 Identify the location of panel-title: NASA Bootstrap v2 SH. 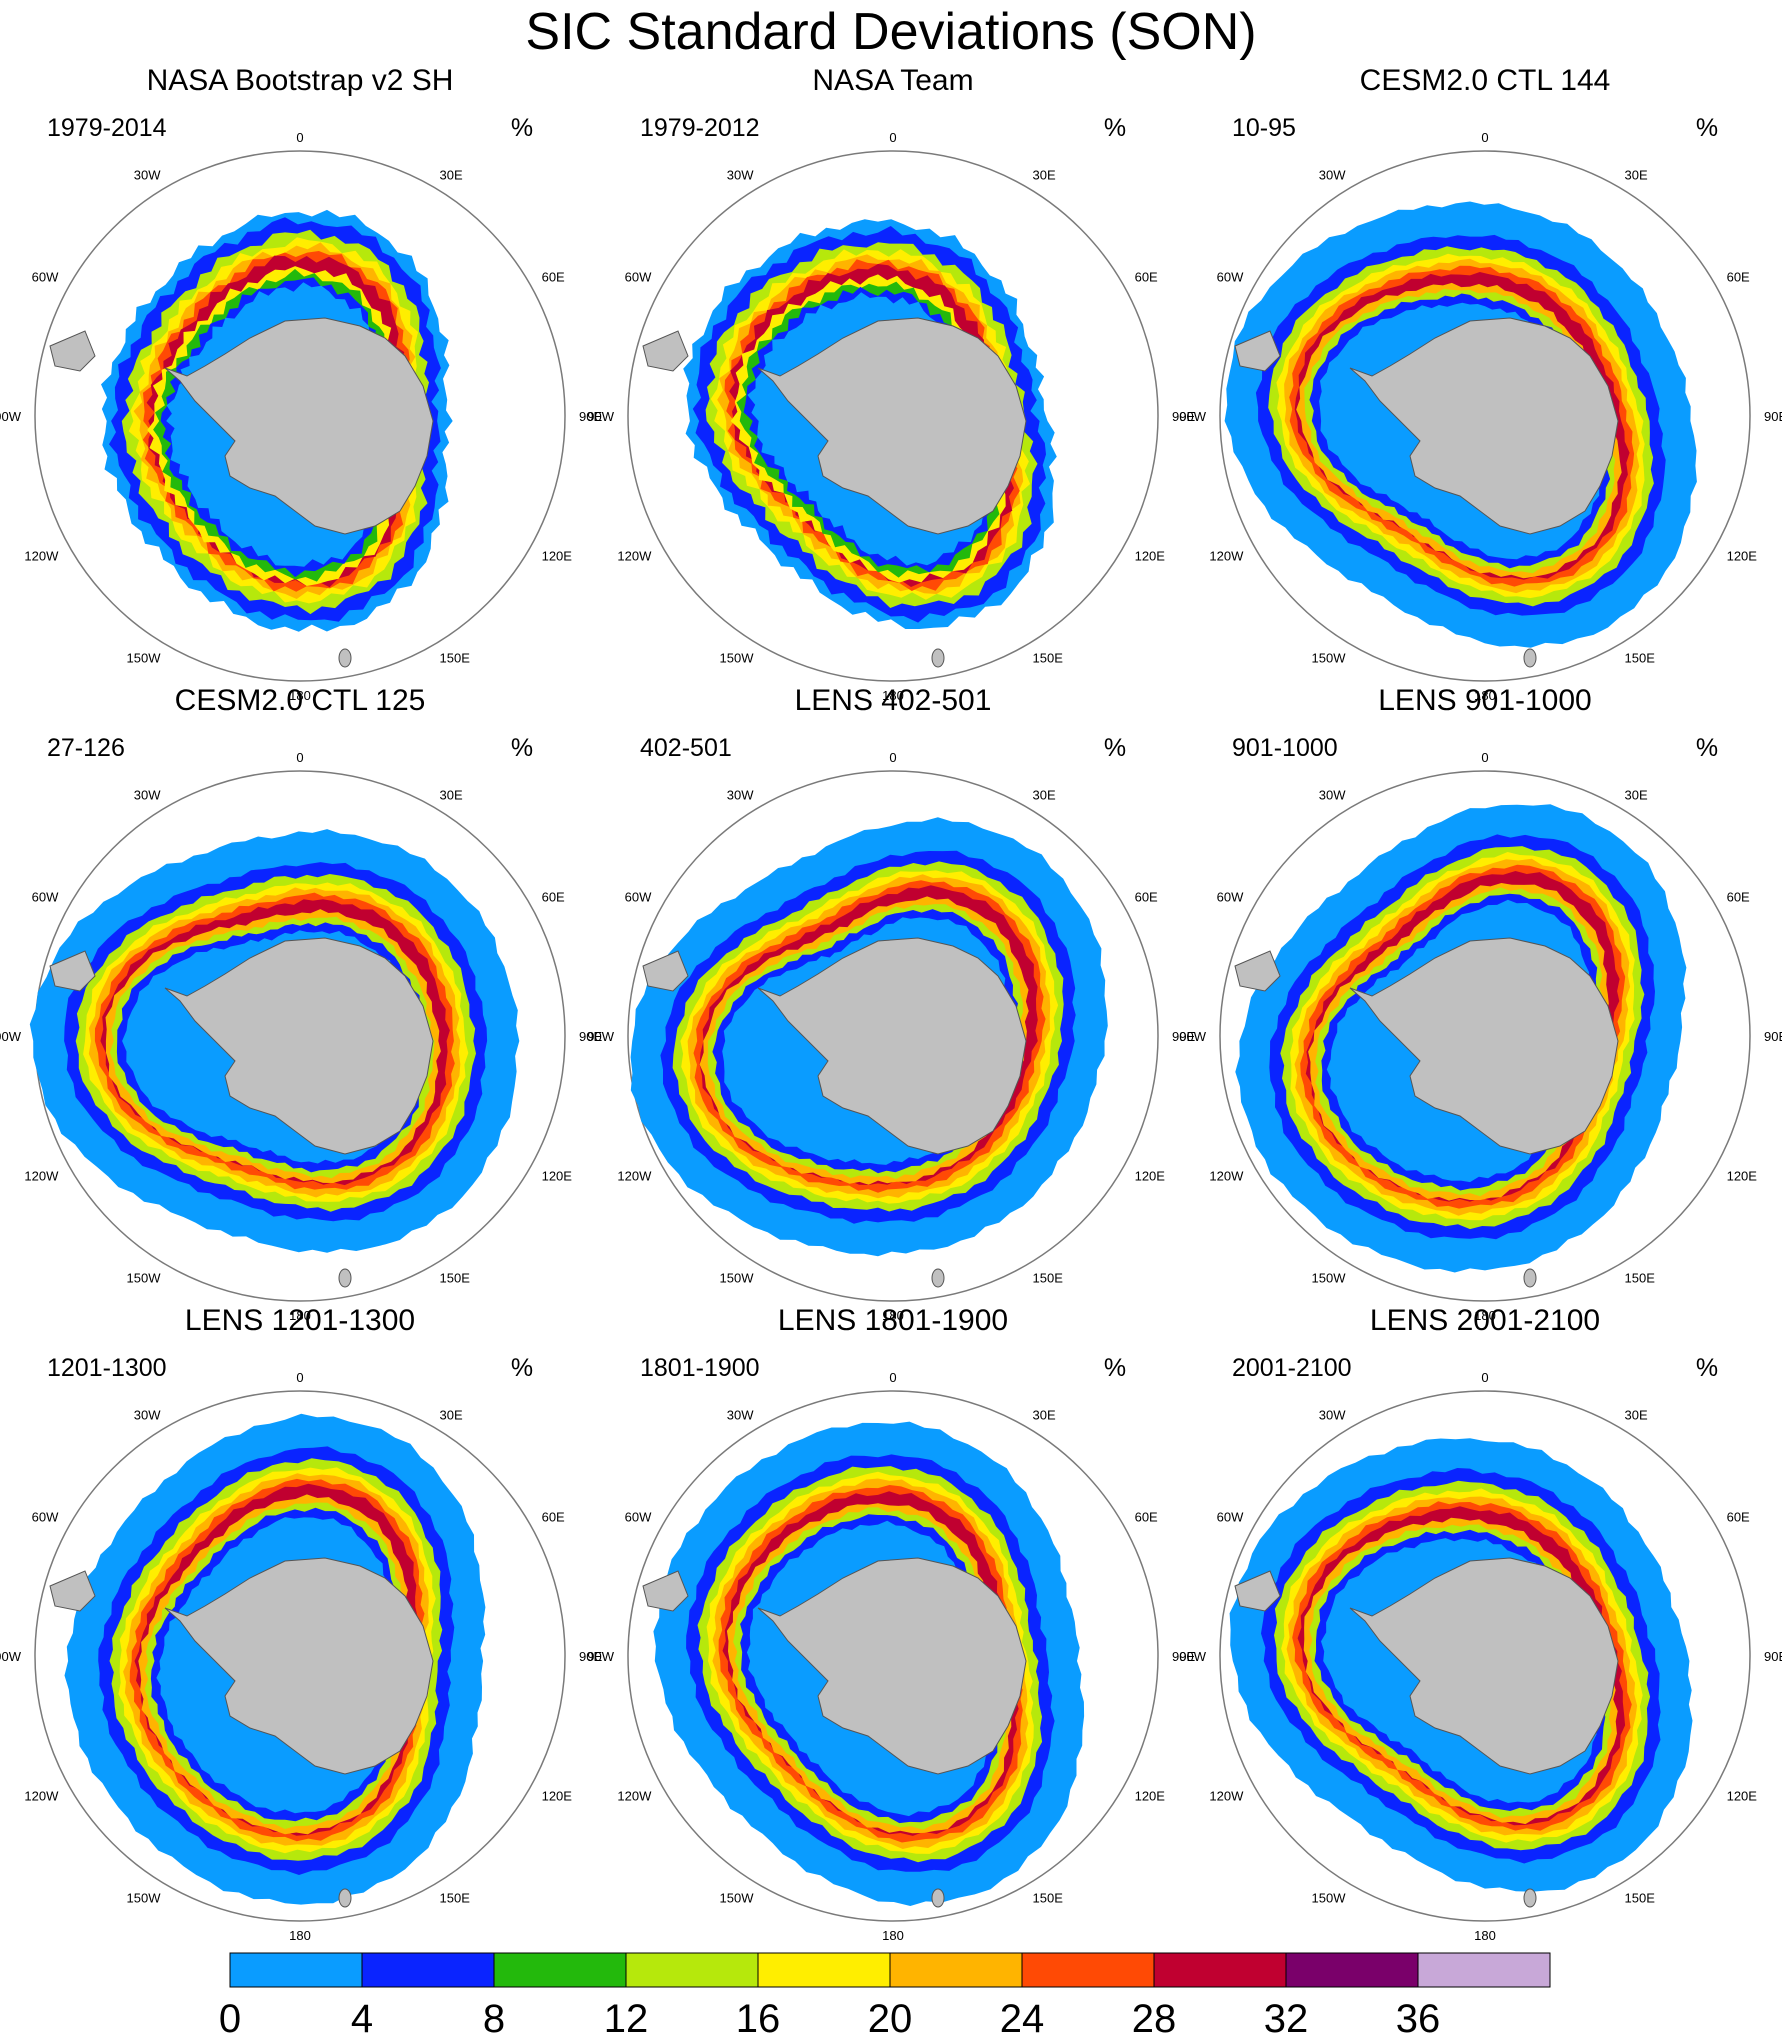
(300, 80).